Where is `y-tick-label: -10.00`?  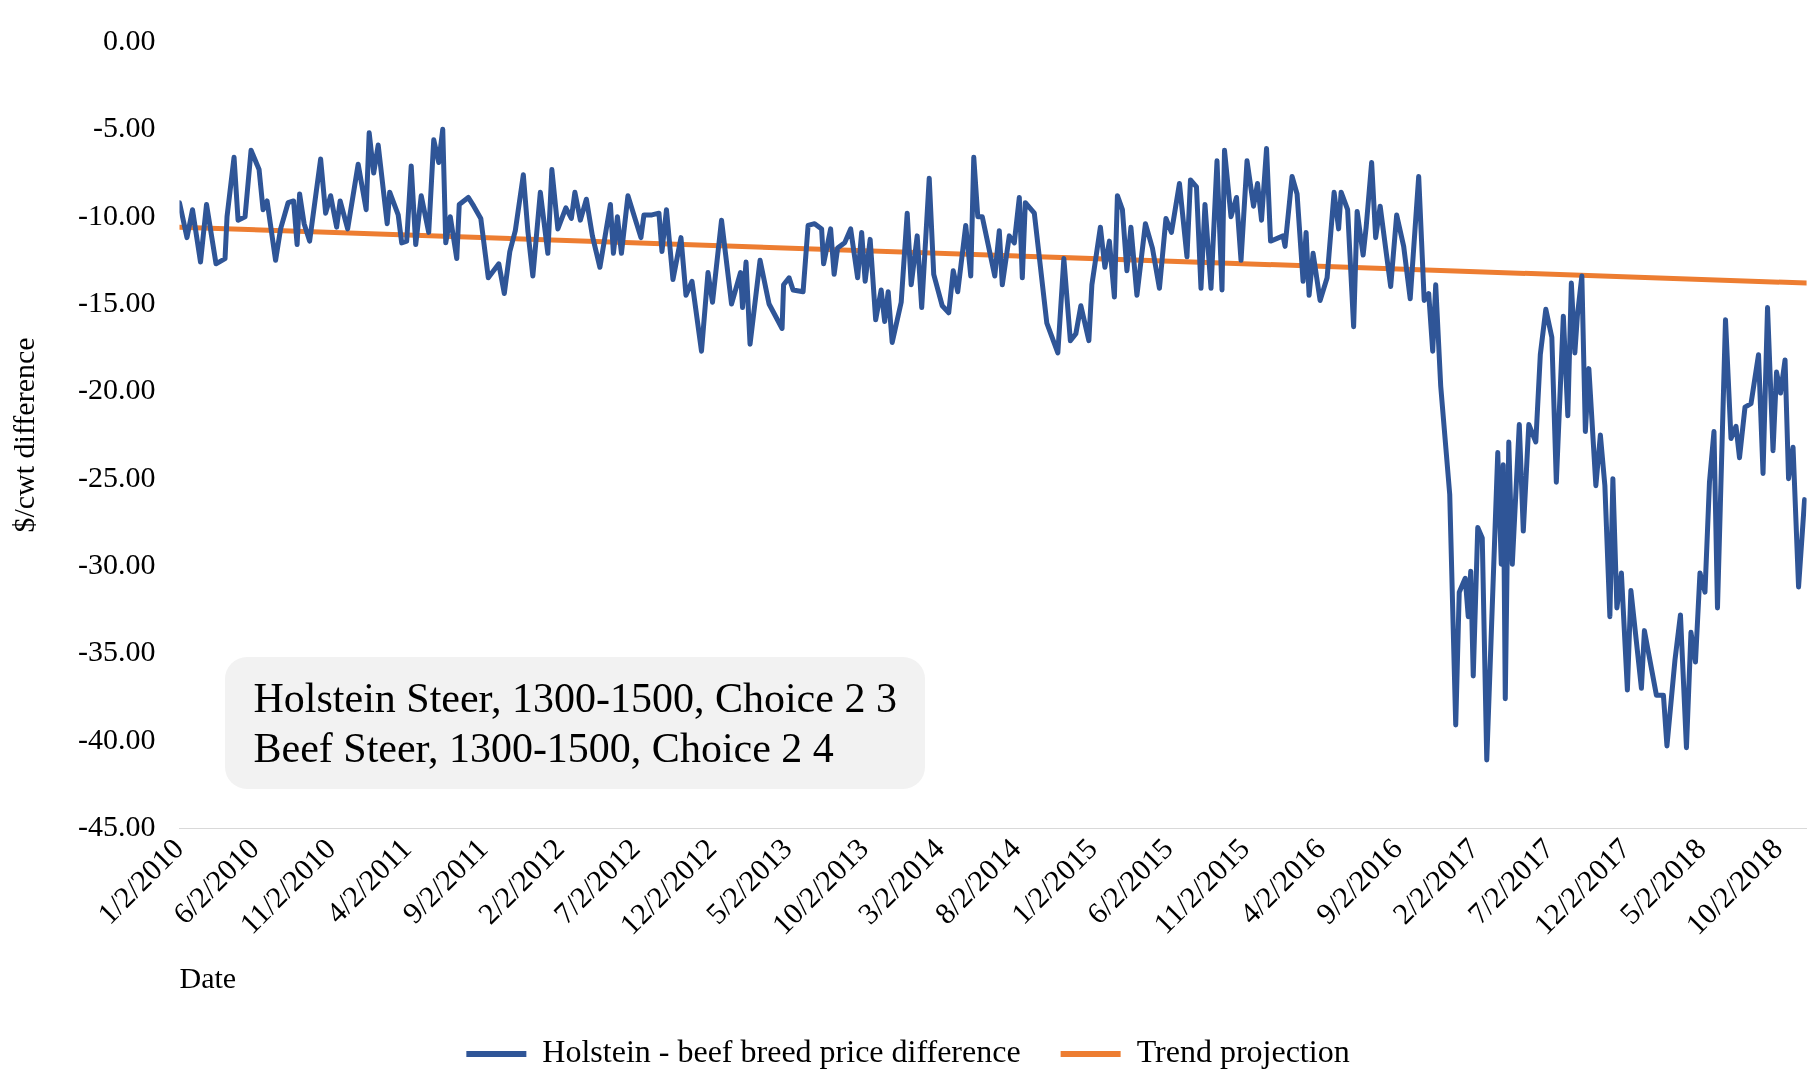 y-tick-label: -10.00 is located at coordinates (116, 214).